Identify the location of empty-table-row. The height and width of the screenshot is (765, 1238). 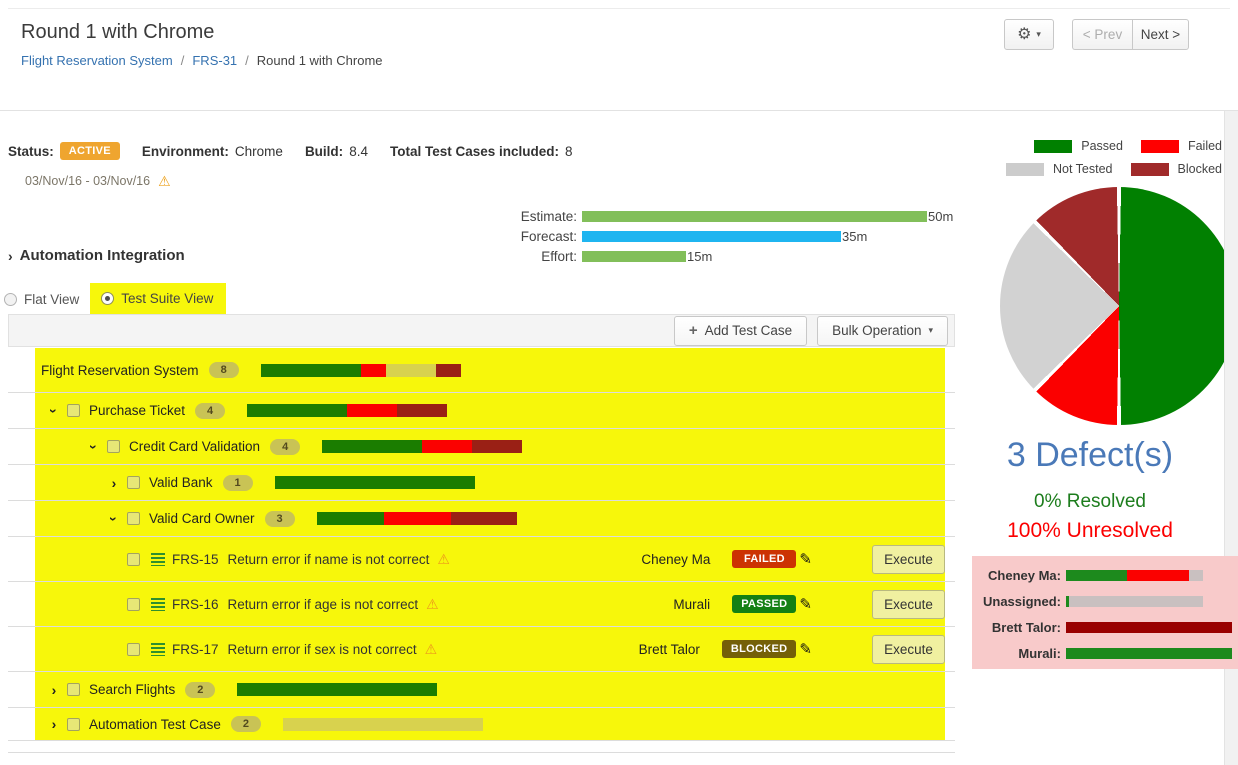
(481, 747).